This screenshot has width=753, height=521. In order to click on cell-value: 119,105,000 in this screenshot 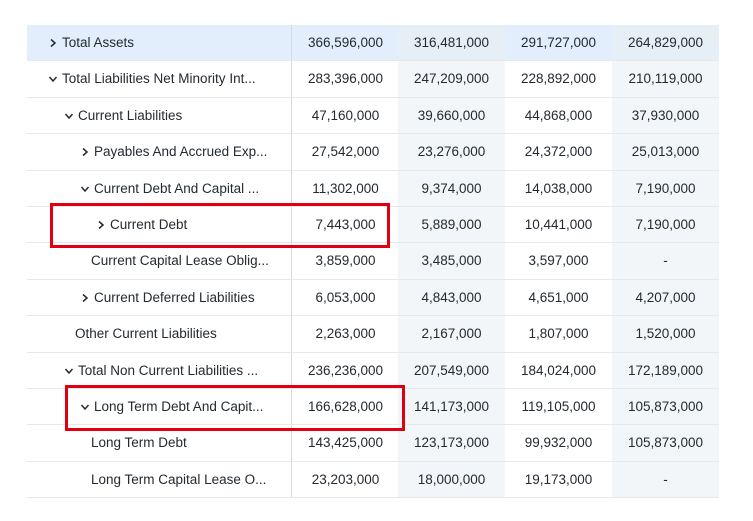, I will do `click(558, 406)`.